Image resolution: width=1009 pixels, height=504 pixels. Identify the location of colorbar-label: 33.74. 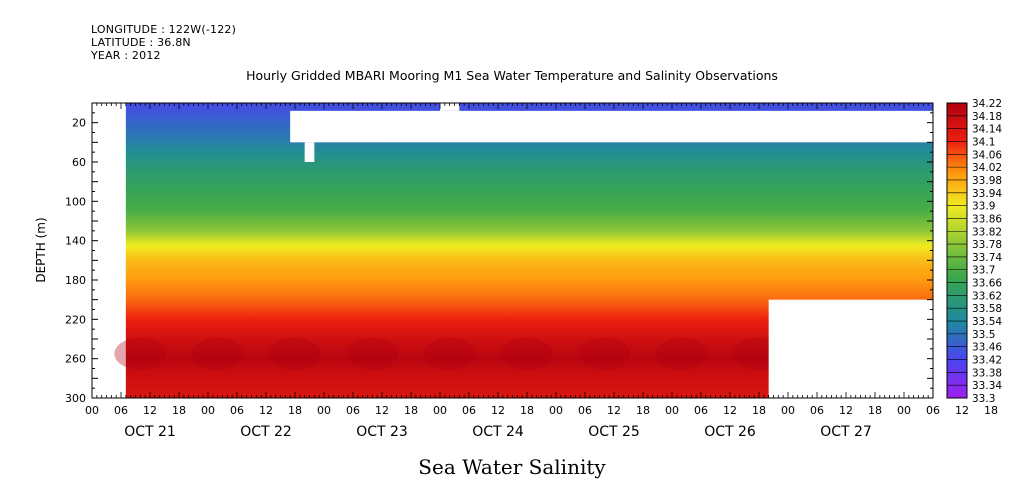
(987, 258).